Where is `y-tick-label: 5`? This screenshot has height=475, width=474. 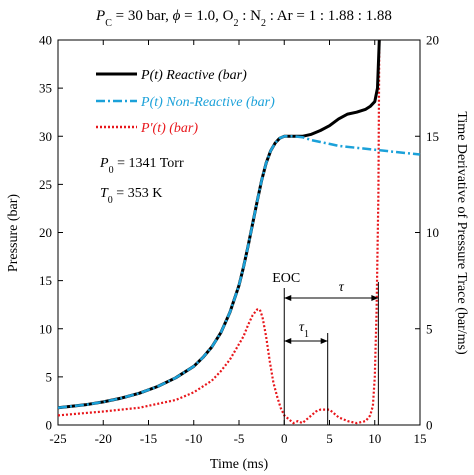 y-tick-label: 5 is located at coordinates (49, 376).